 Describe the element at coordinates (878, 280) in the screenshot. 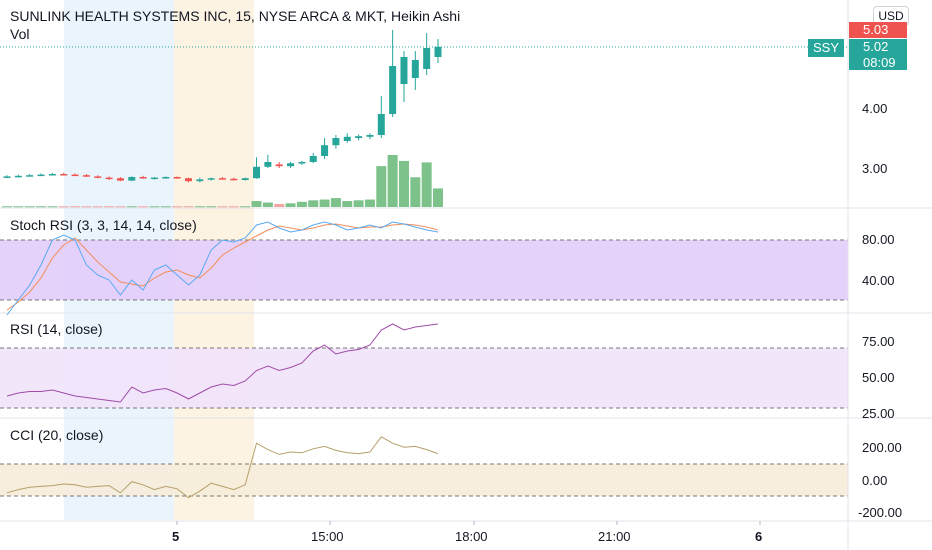

I see `stoch-tick: 40.00` at that location.